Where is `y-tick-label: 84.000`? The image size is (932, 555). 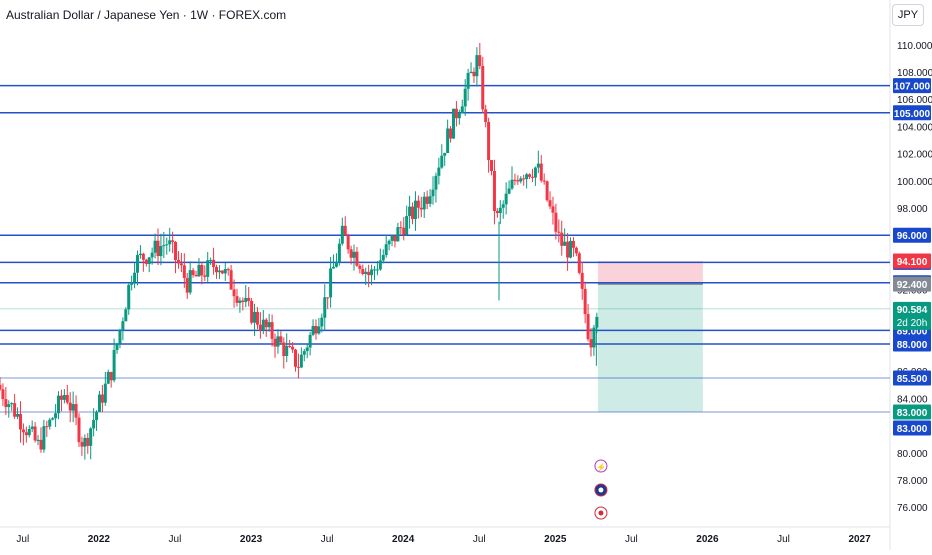
y-tick-label: 84.000 is located at coordinates (912, 399).